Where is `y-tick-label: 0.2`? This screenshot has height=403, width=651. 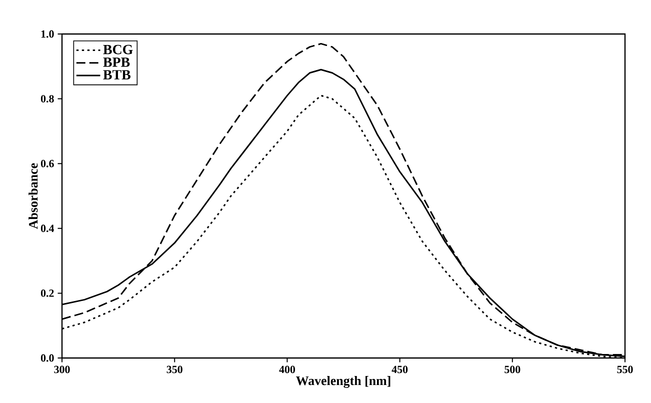 y-tick-label: 0.2 is located at coordinates (47, 293).